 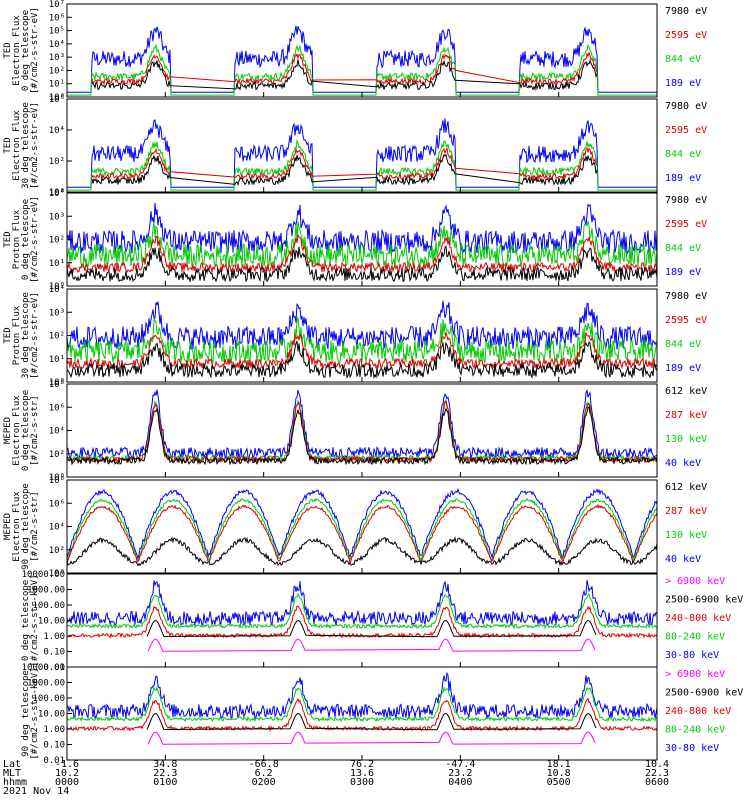 I want to click on x-hhmm-label: 0300, so click(x=362, y=782).